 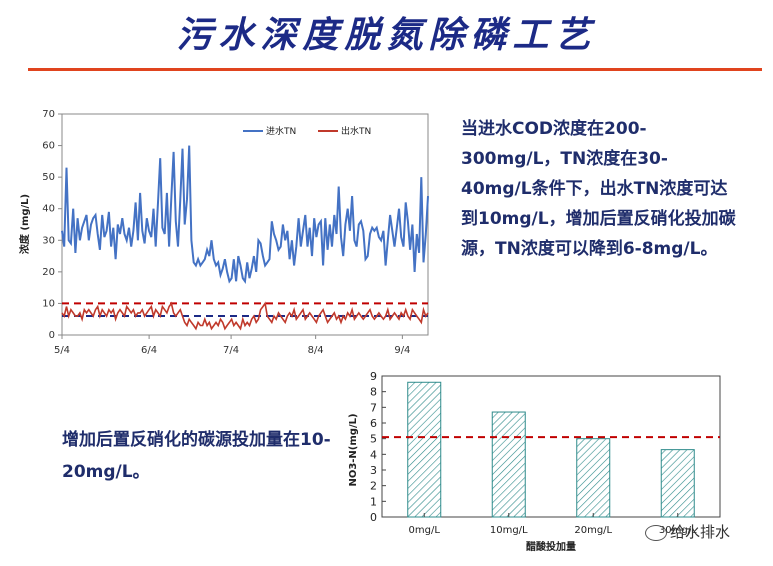 What do you see at coordinates (48, 209) in the screenshot?
I see `line-chart-y-tick-label: 40` at bounding box center [48, 209].